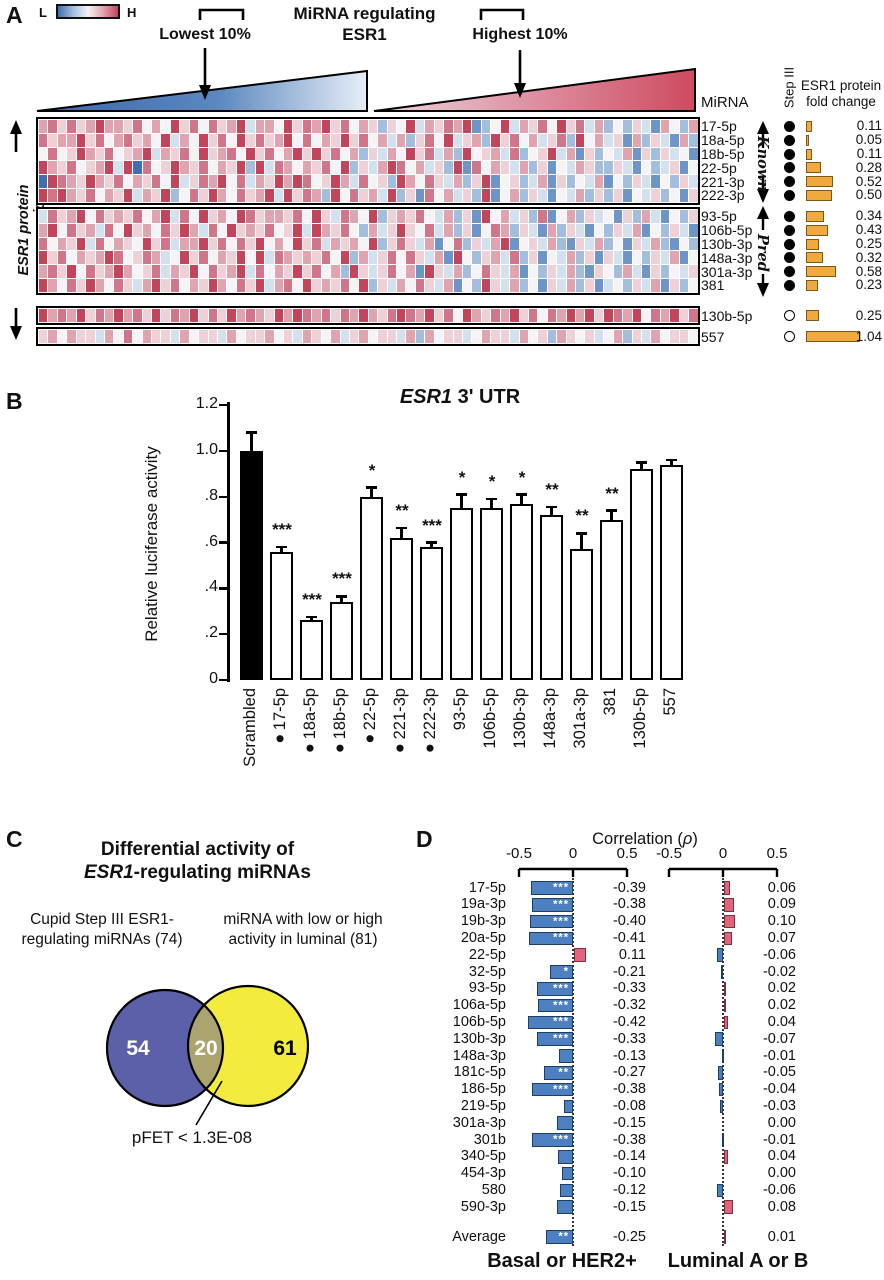  What do you see at coordinates (789, 315) in the screenshot?
I see `step3-circle` at bounding box center [789, 315].